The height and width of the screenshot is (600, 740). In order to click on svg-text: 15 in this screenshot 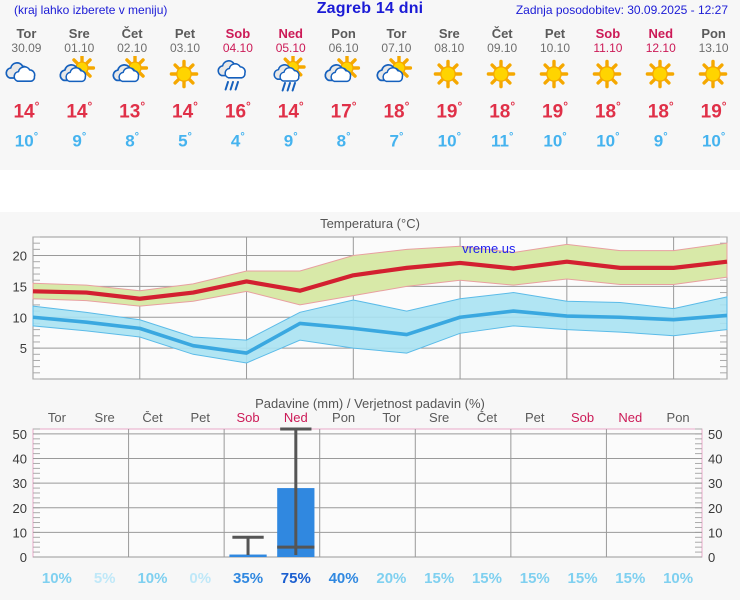, I will do `click(20, 286)`.